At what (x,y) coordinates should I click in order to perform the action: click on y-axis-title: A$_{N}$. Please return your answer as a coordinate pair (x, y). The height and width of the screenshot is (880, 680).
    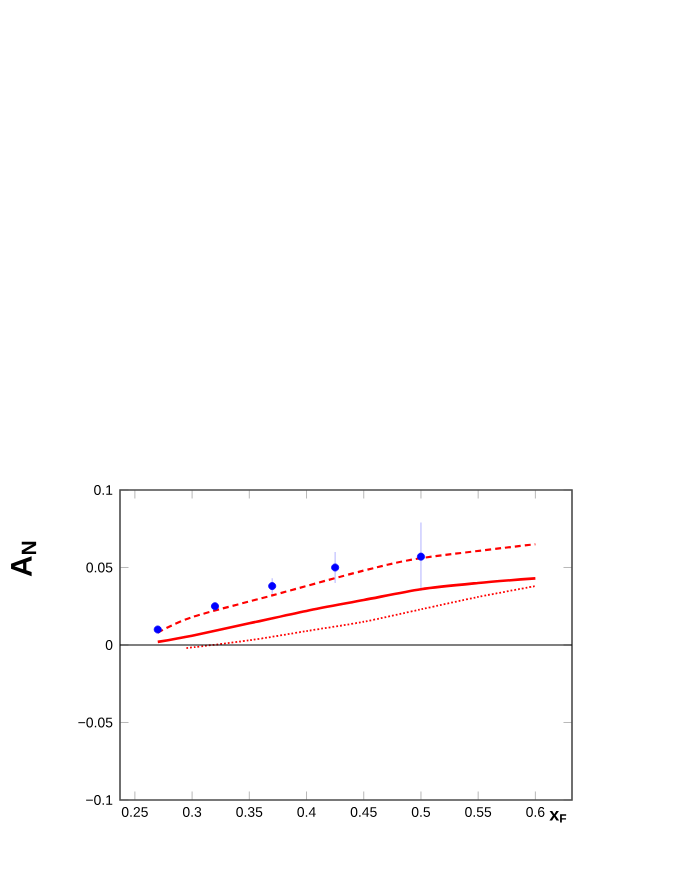
    Looking at the image, I should click on (24, 559).